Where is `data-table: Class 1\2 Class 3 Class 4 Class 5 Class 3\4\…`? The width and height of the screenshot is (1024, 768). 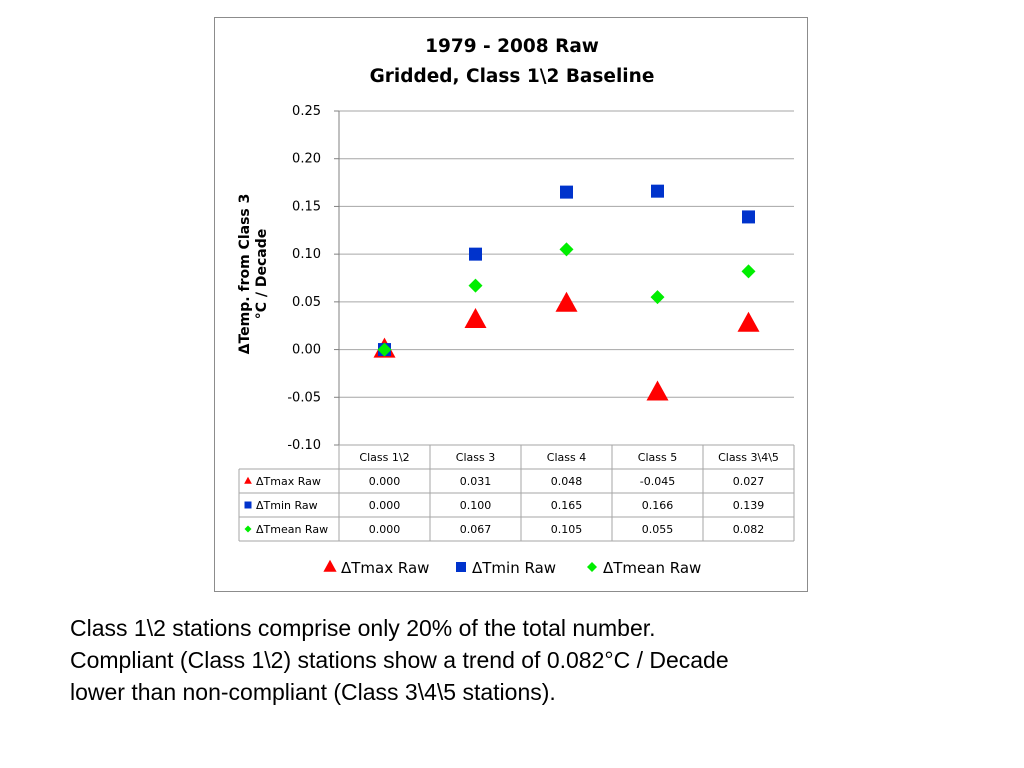 data-table: Class 1\2 Class 3 Class 4 Class 5 Class 3\4\… is located at coordinates (516, 493).